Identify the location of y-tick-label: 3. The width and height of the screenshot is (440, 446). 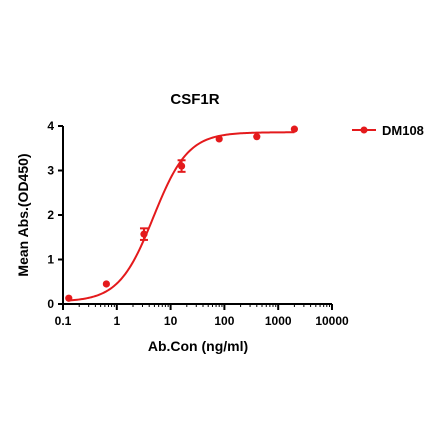
(50, 171).